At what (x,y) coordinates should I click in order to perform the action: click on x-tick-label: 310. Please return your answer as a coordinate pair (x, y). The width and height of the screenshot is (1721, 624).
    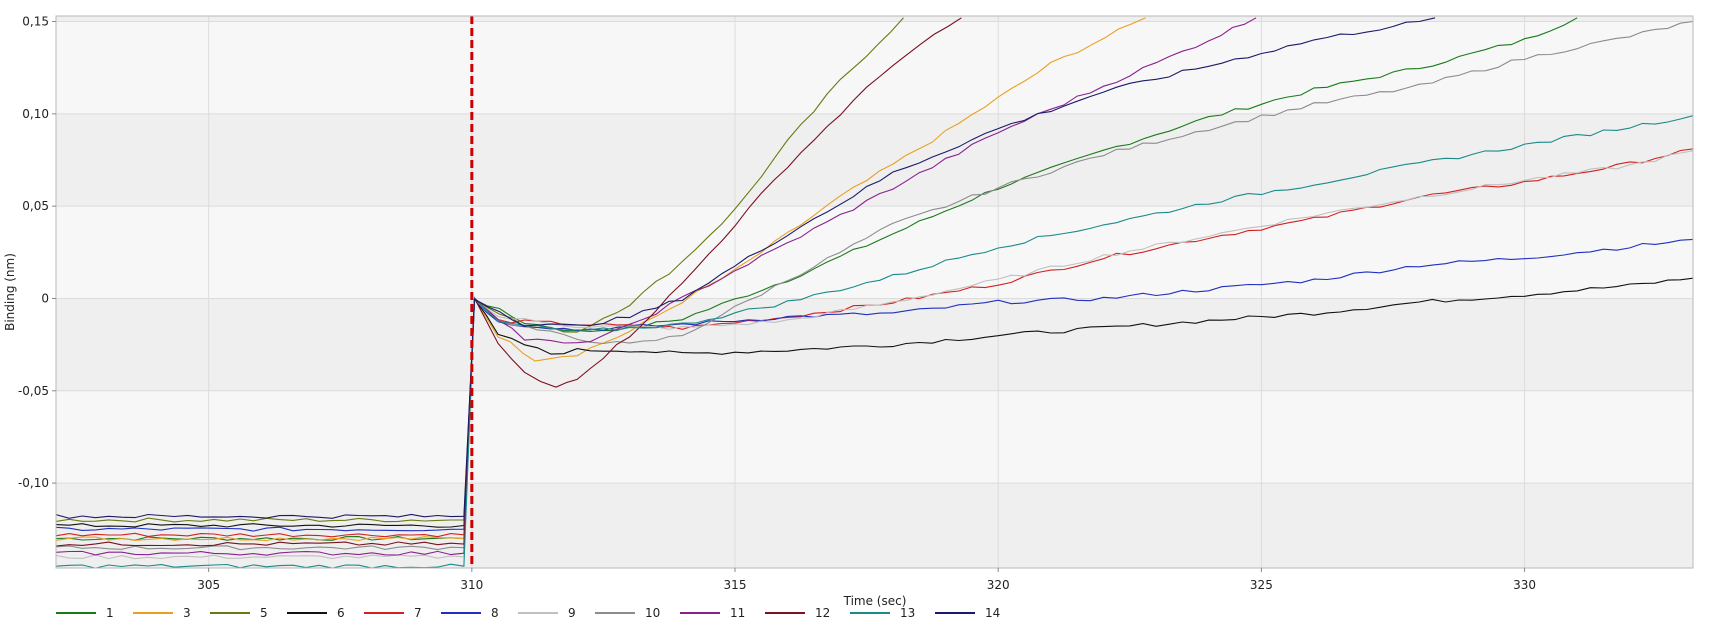
    Looking at the image, I should click on (471, 585).